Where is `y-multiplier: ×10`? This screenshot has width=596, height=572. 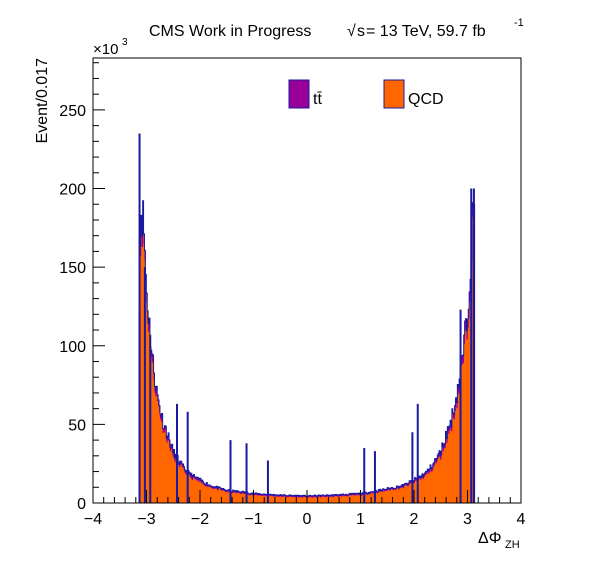 y-multiplier: ×10 is located at coordinates (105, 49).